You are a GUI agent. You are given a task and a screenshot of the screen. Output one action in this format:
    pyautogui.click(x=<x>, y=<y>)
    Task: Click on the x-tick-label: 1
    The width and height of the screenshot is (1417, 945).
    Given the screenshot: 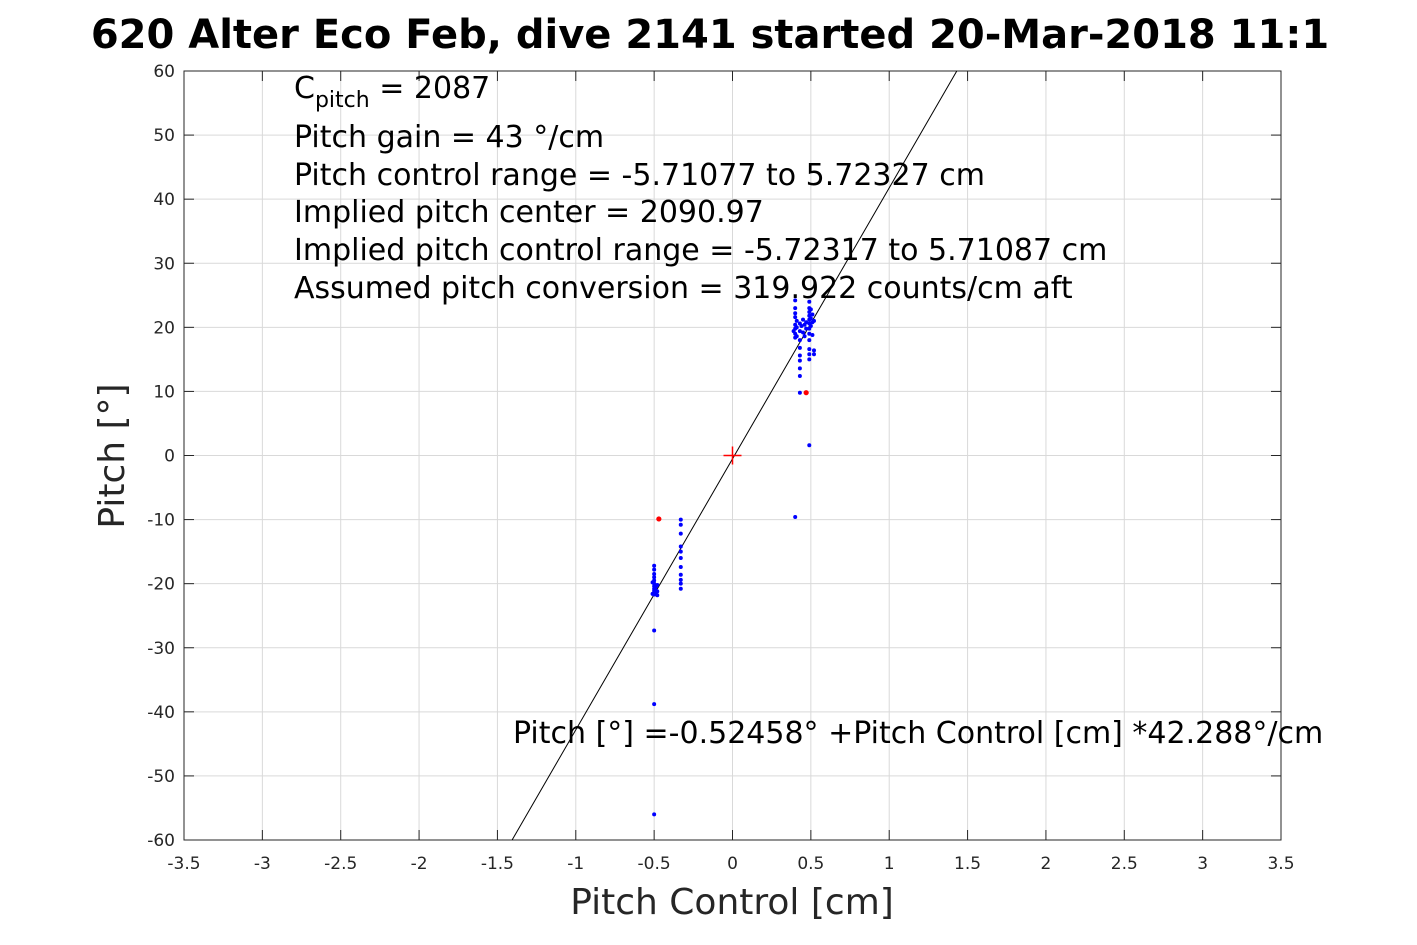 What is the action you would take?
    pyautogui.click(x=889, y=864)
    